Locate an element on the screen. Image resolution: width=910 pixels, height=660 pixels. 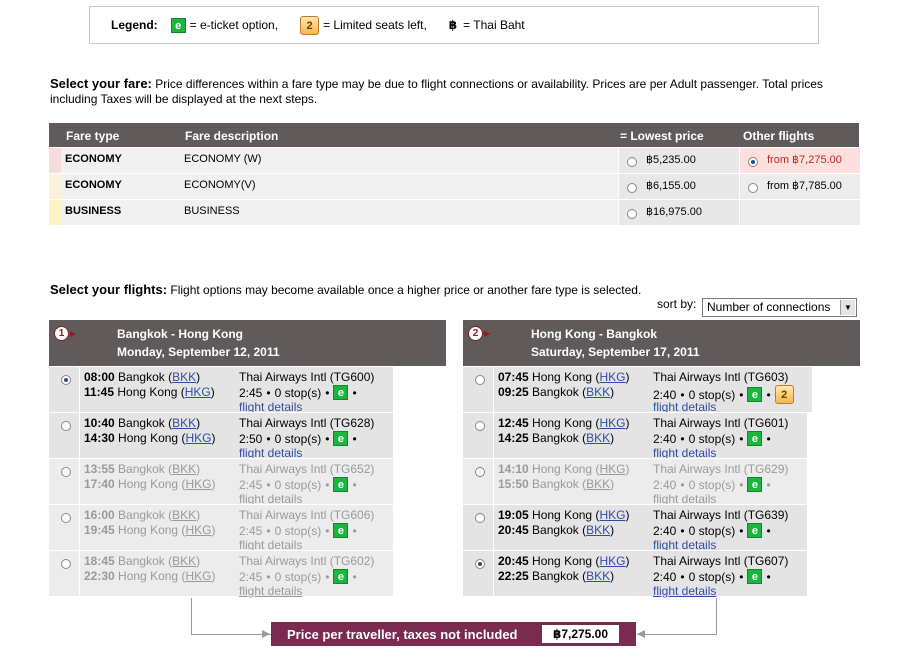
duration: 2:50 is located at coordinates (251, 438).